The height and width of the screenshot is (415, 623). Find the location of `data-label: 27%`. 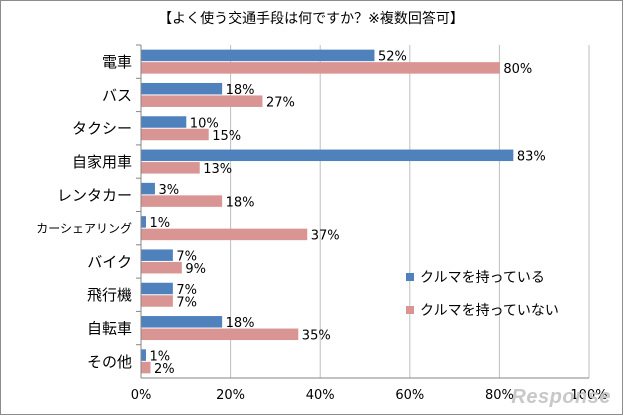

data-label: 27% is located at coordinates (280, 102).